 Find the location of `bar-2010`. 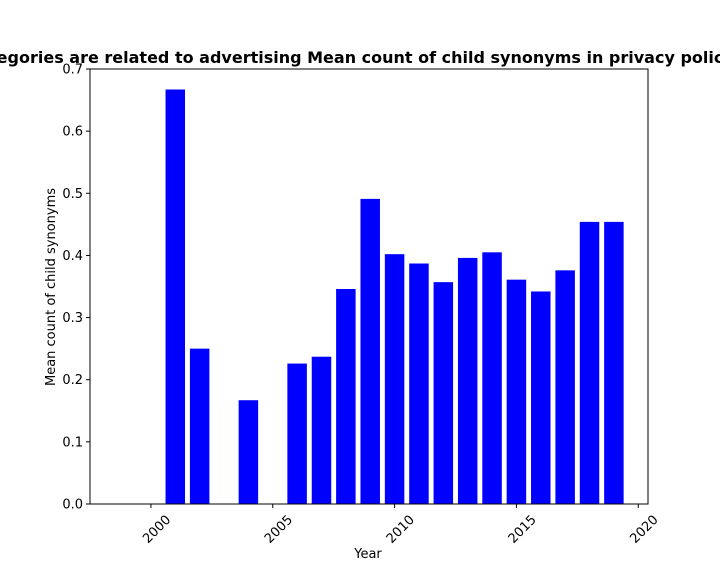

bar-2010 is located at coordinates (394, 379).